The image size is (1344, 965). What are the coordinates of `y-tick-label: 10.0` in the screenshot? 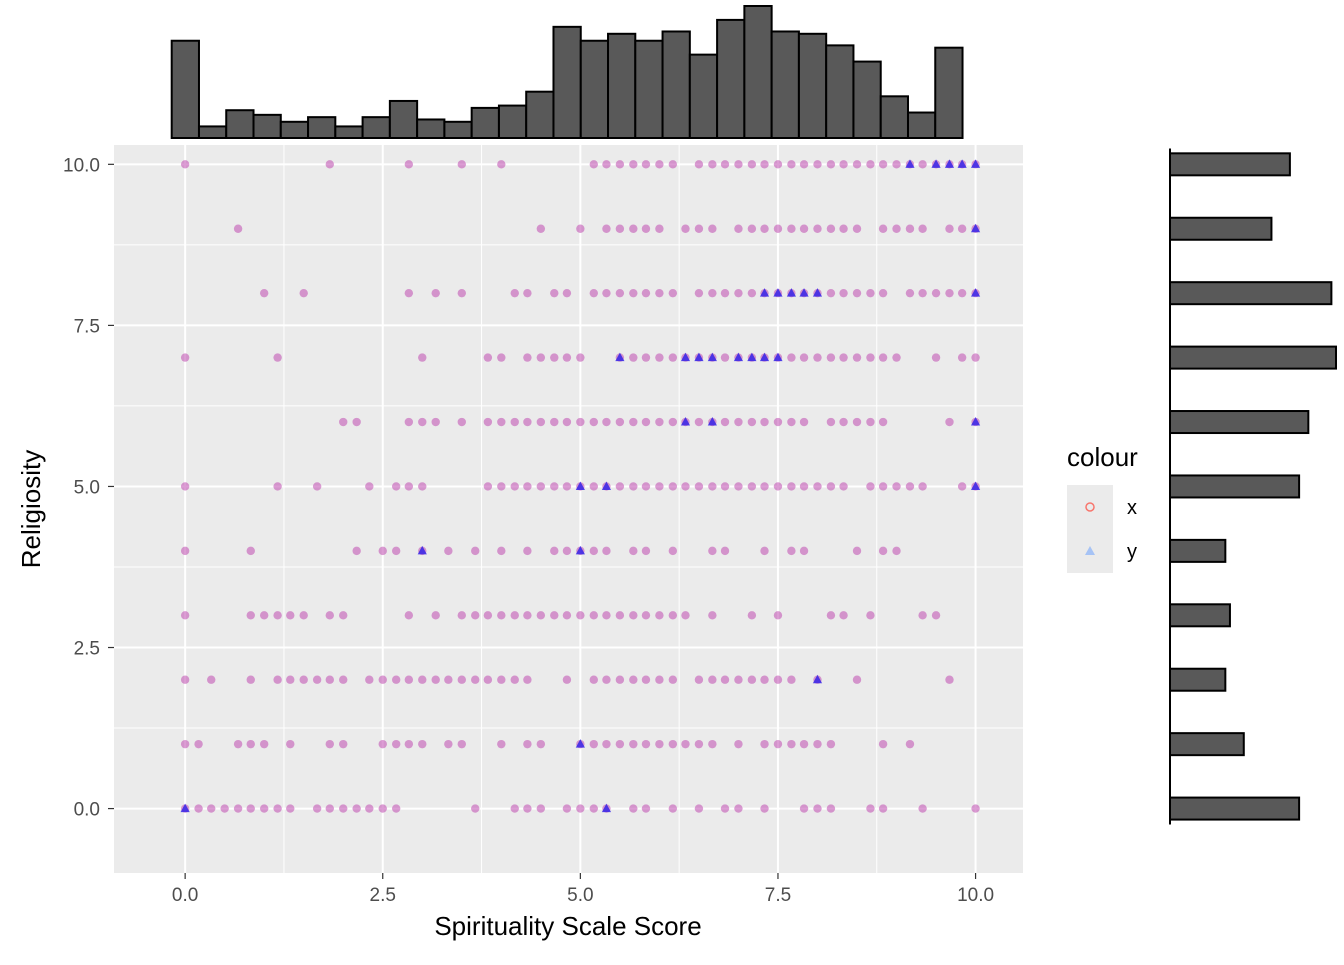 It's located at (81, 165).